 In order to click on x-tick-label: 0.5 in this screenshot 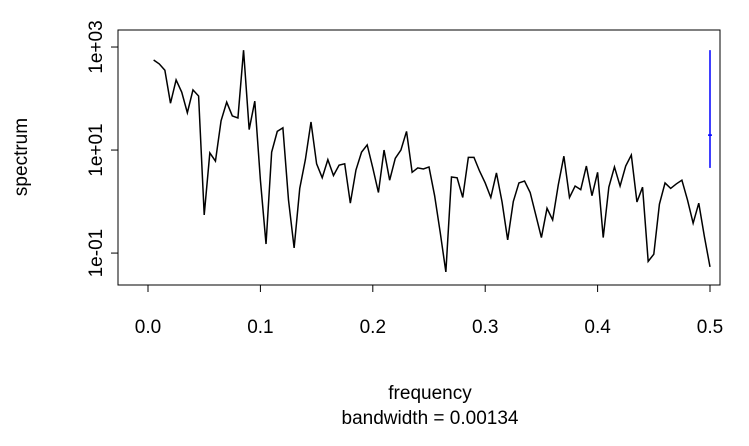, I will do `click(710, 327)`.